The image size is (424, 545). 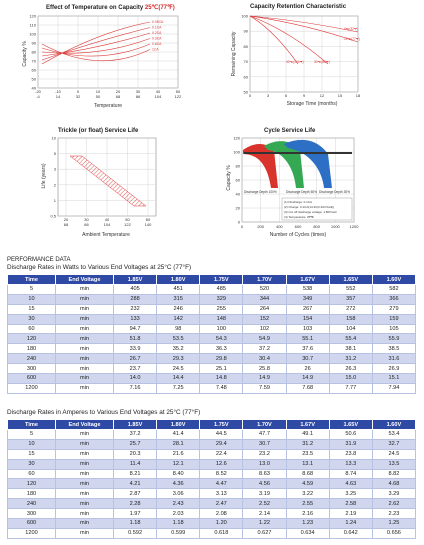 I want to click on table-row: 300 min 23.7 24.5 25.1 25.8 26 26.3 26.9, so click(x=212, y=369).